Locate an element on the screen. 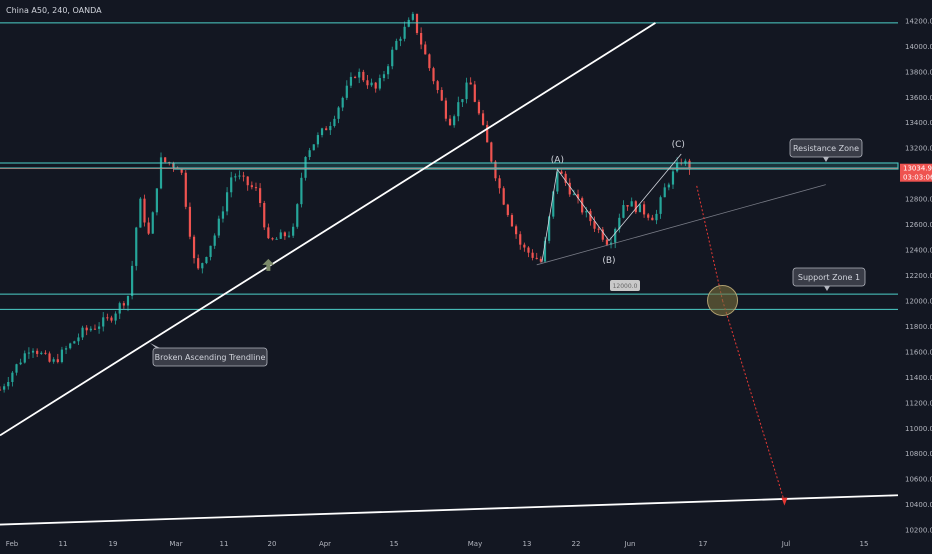 This screenshot has height=554, width=932. price-tick-label: 14200.0 is located at coordinates (918, 21).